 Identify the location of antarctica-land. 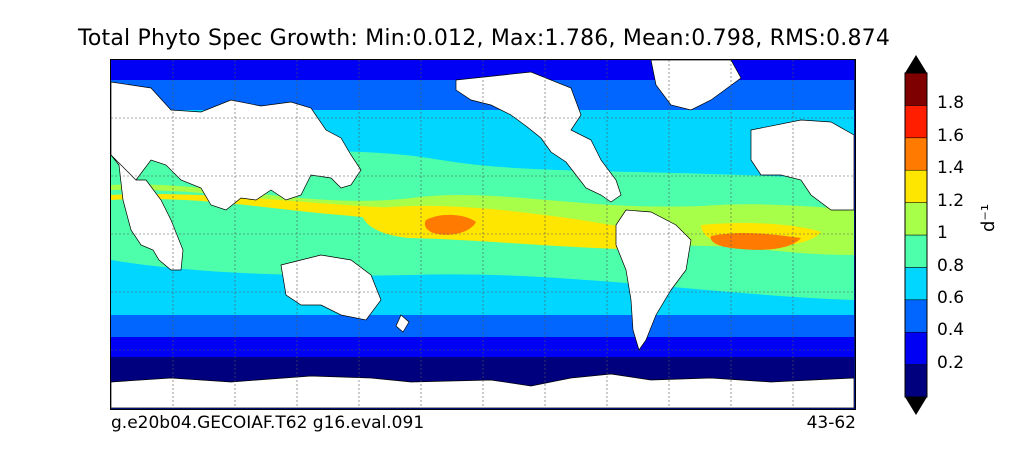
(482, 390).